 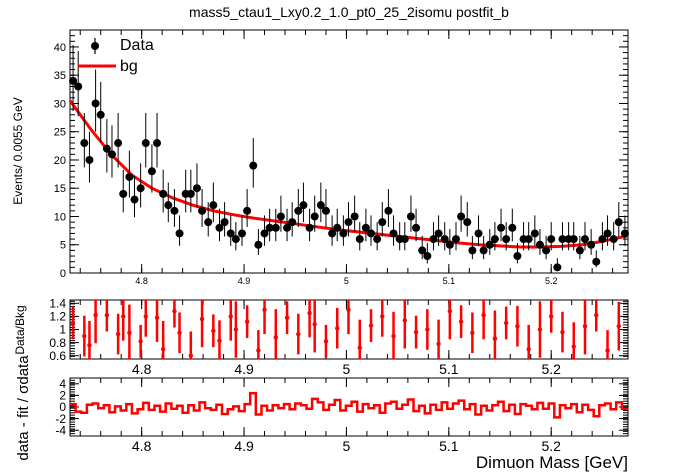 I want to click on top-xtick-label: 4.8, so click(x=141, y=281).